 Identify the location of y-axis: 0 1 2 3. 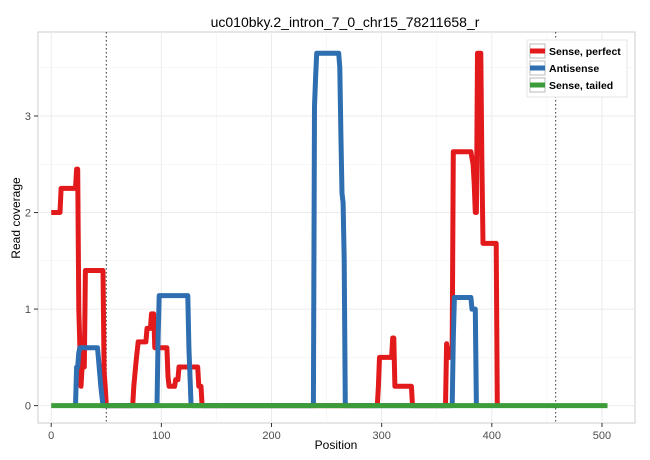
(31, 262).